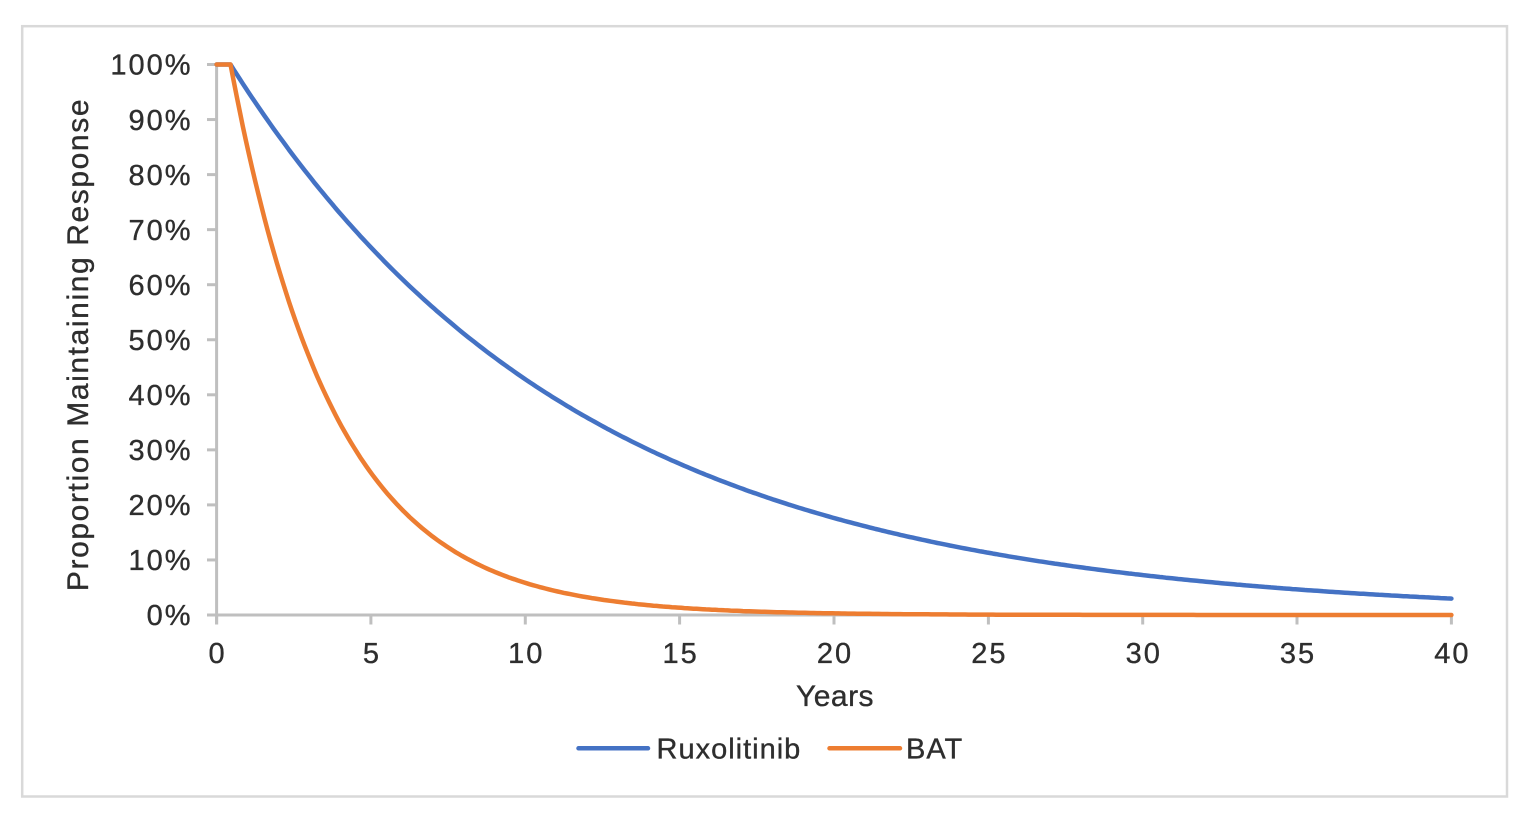 This screenshot has width=1530, height=830. I want to click on svg-text: 25, so click(989, 654).